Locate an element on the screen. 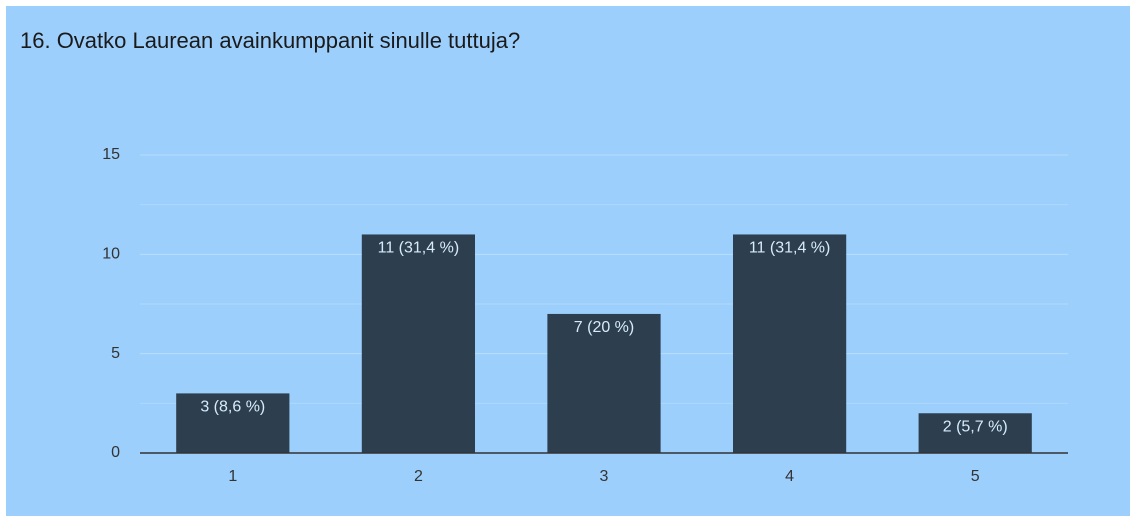  y-tick-label: 15 is located at coordinates (111, 154).